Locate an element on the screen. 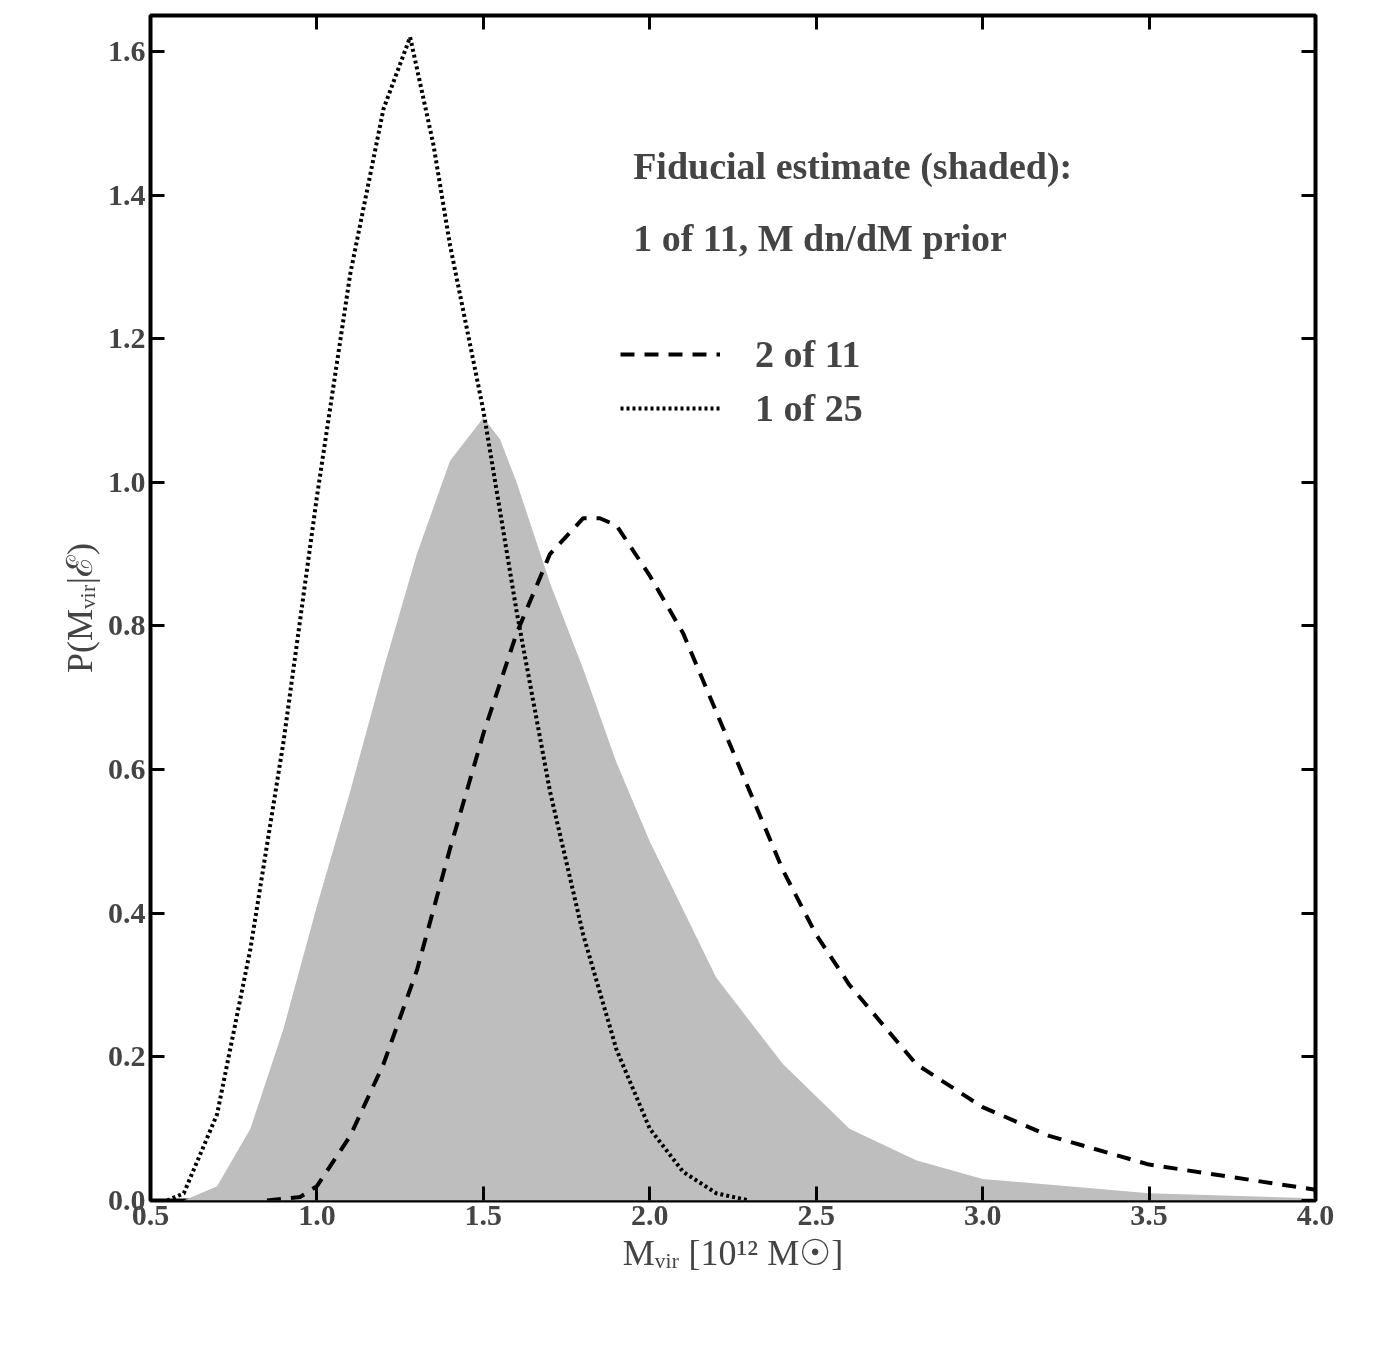 This screenshot has height=1351, width=1380. y-tick-label: 0.8 is located at coordinates (127, 625).